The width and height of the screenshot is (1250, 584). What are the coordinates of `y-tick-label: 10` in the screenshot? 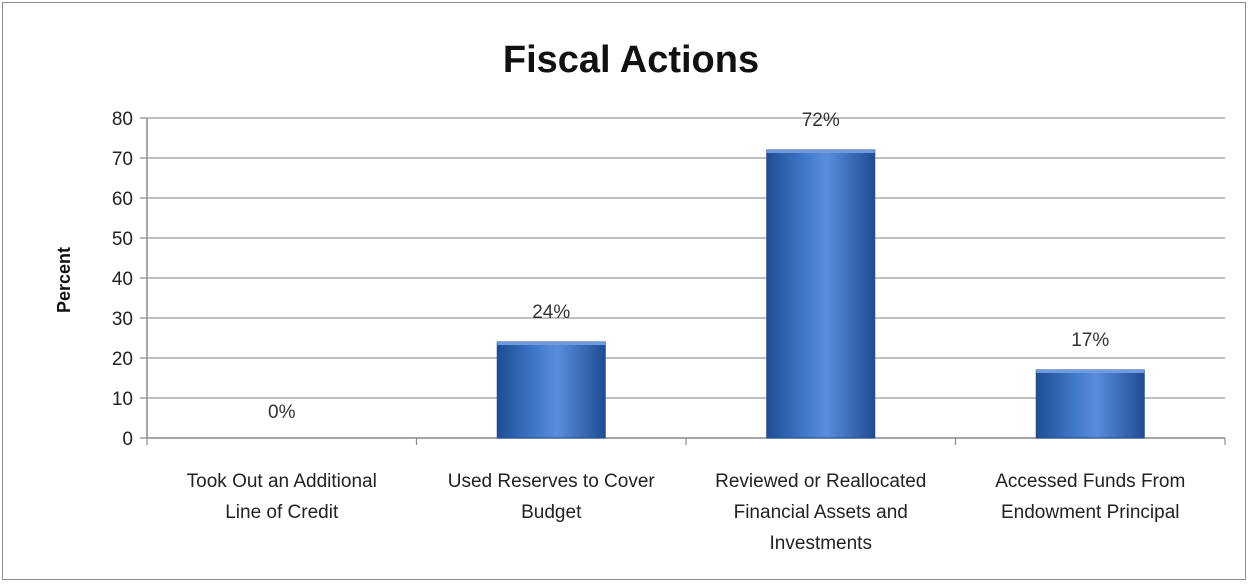 It's located at (122, 399).